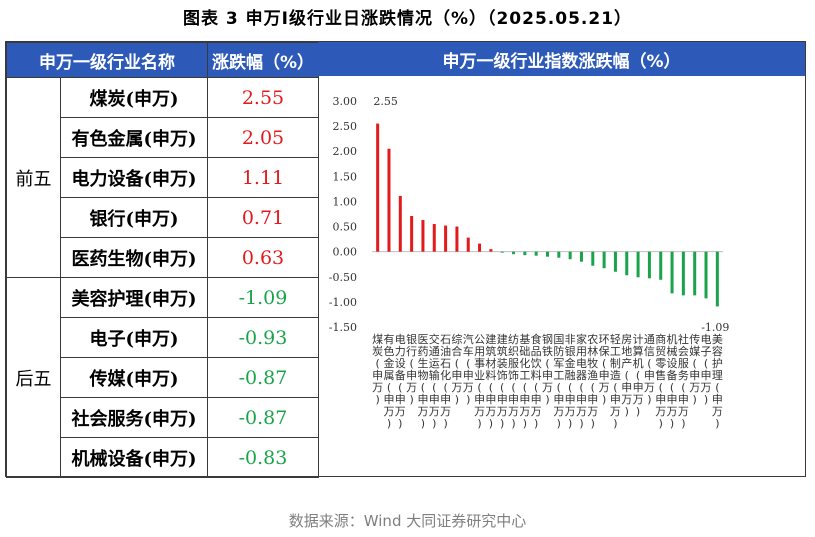 Image resolution: width=815 pixels, height=537 pixels. I want to click on x-tick-label: 农林牧渔(申万), so click(592, 381).